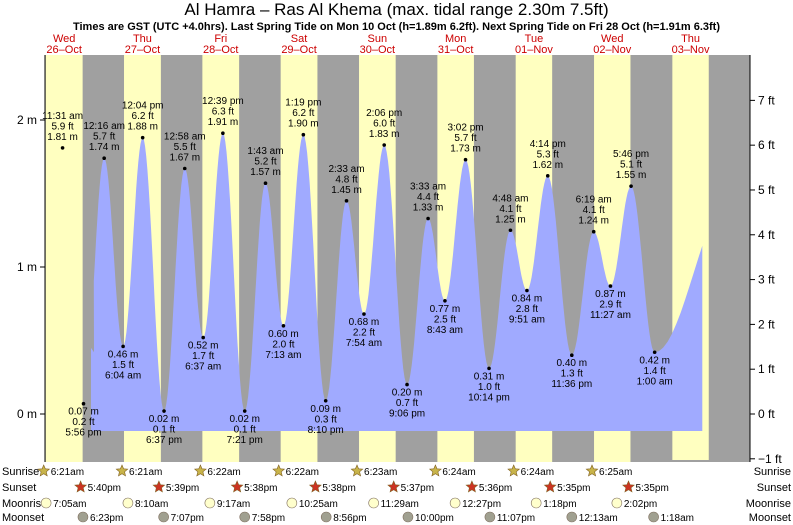  Describe the element at coordinates (27, 414) in the screenshot. I see `left-axis-tick-label: 0 m` at that location.